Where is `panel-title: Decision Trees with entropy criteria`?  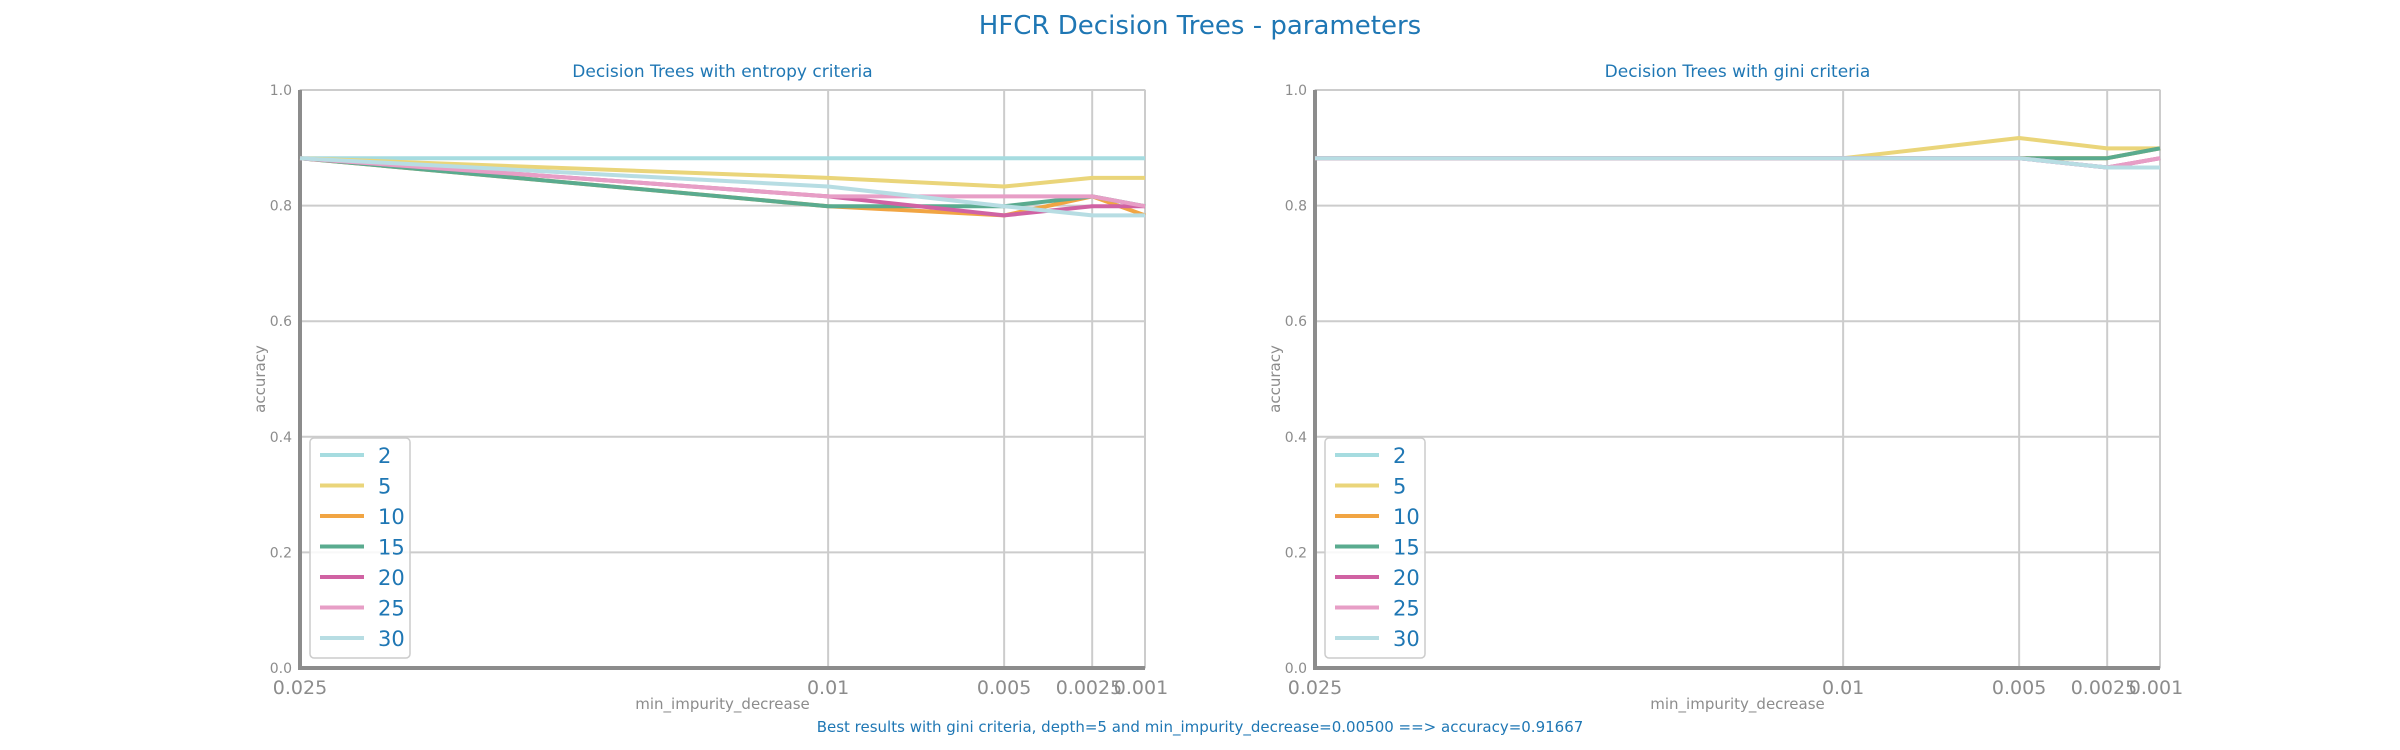 panel-title: Decision Trees with entropy criteria is located at coordinates (722, 72).